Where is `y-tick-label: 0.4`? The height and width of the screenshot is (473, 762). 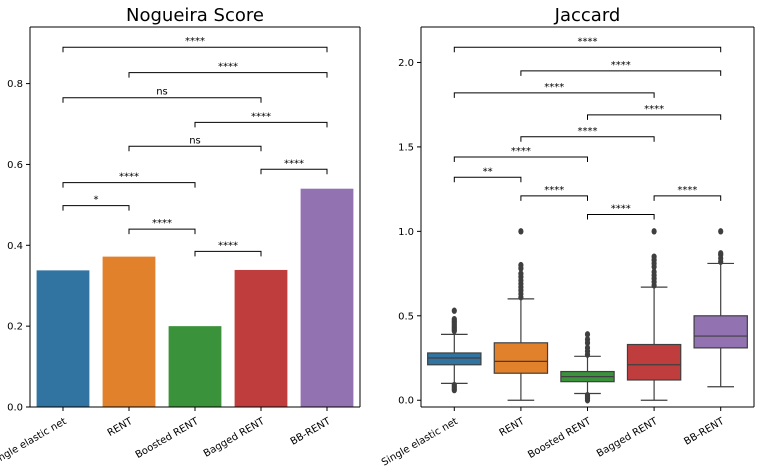
y-tick-label: 0.4 is located at coordinates (15, 246).